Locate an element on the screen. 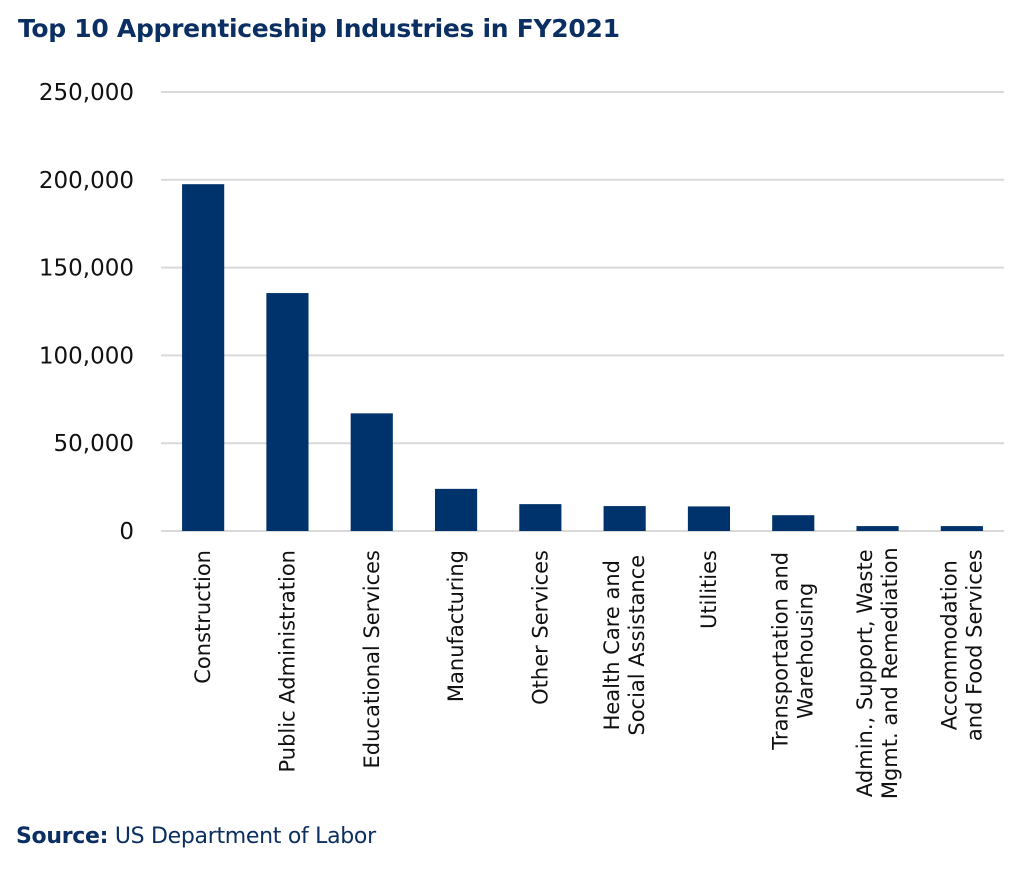 The height and width of the screenshot is (887, 1024). x-tick-label-line: Manufacturing is located at coordinates (456, 626).